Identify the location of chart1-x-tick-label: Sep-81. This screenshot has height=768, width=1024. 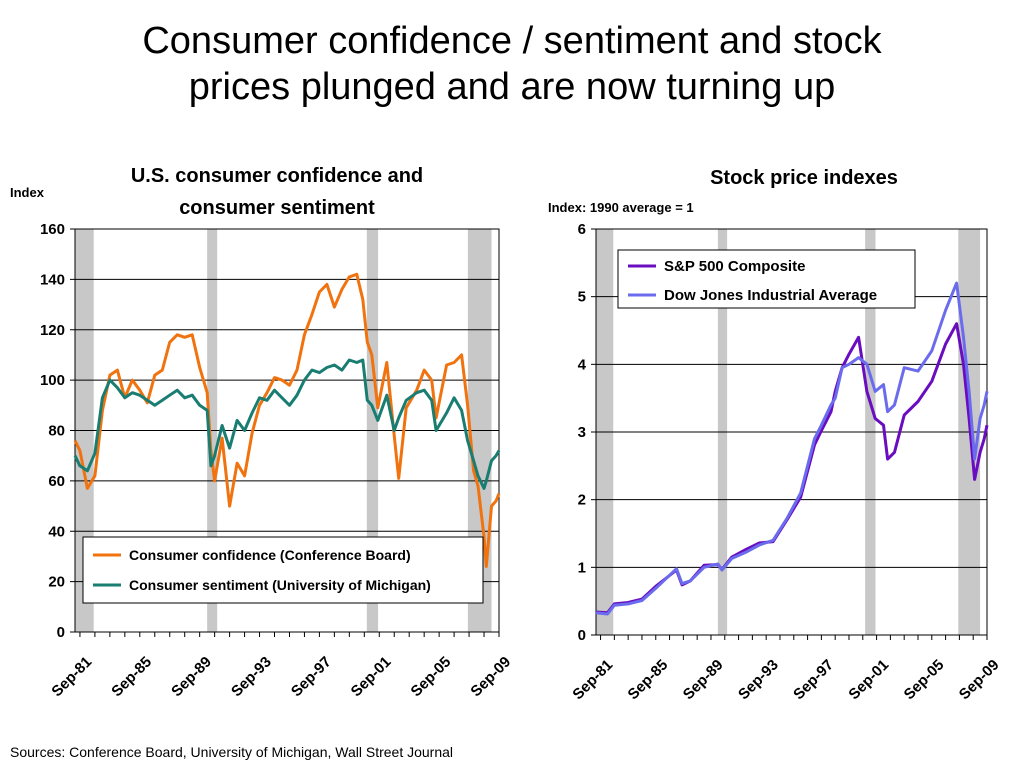
(71, 676).